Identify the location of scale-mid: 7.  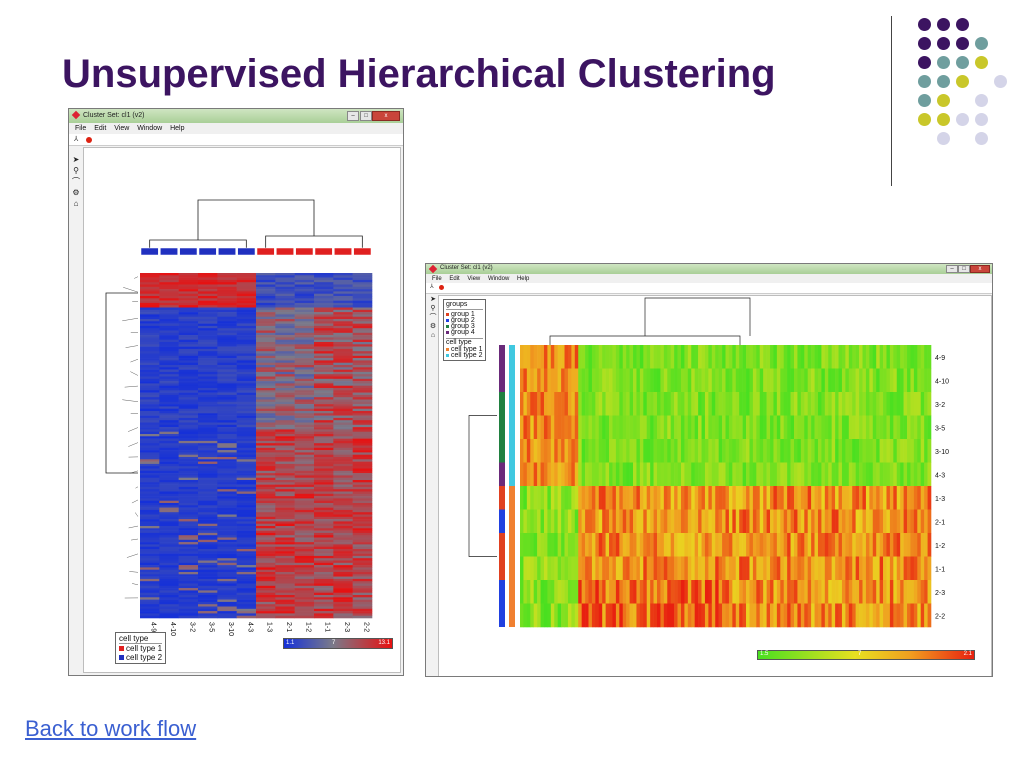
(860, 654).